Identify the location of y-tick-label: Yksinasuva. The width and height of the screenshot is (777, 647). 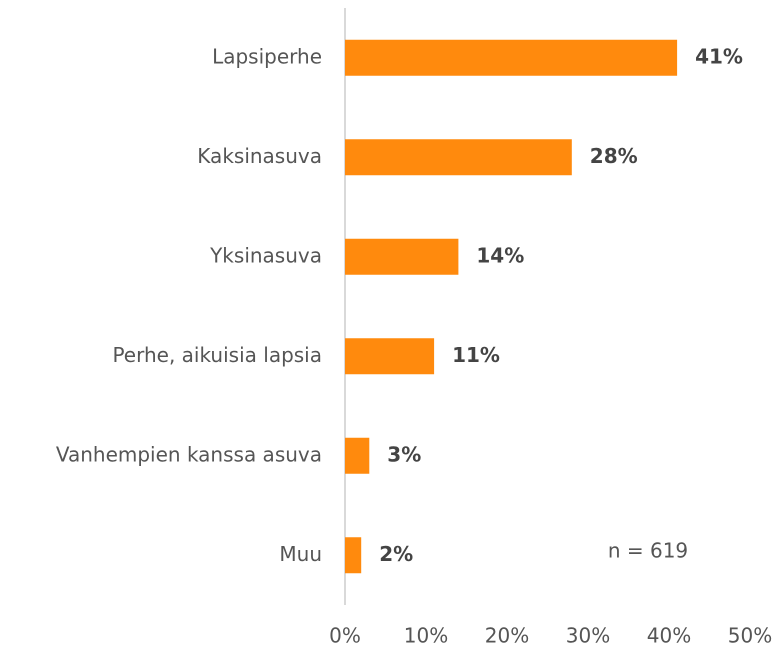
(265, 255).